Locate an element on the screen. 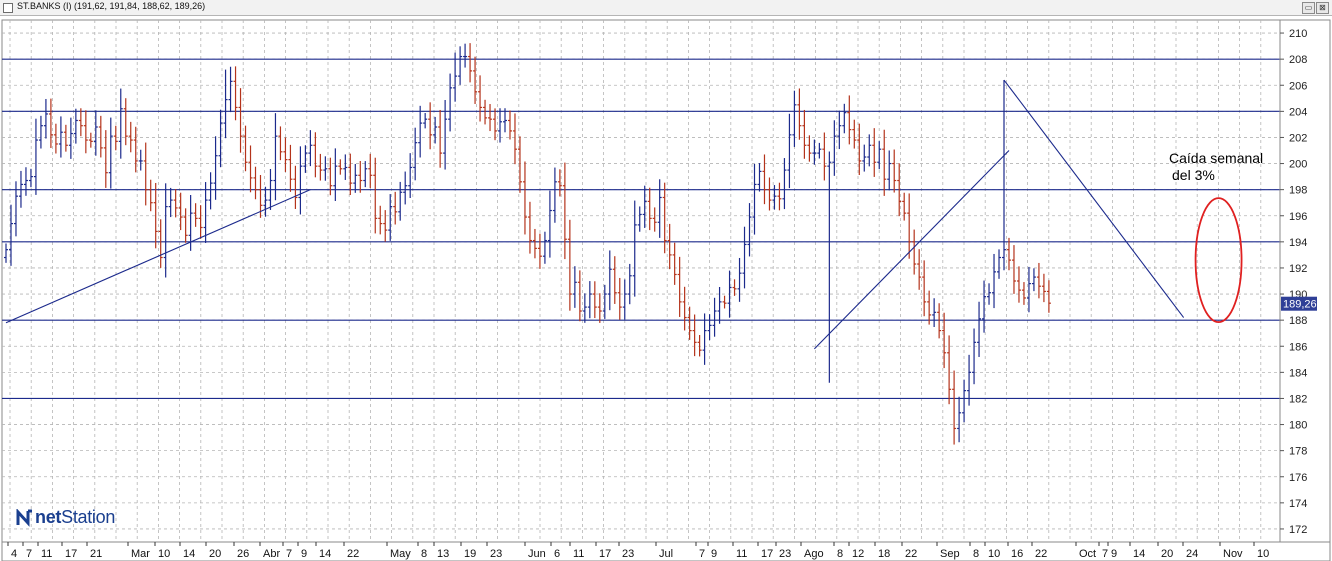 Image resolution: width=1332 pixels, height=561 pixels. y-axis-tick-label: 208 is located at coordinates (1298, 60).